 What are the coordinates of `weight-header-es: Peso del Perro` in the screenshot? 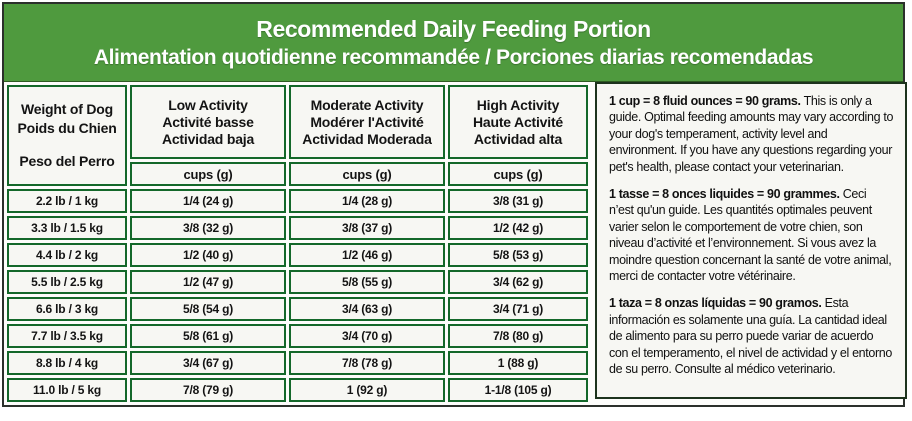 It's located at (67, 161).